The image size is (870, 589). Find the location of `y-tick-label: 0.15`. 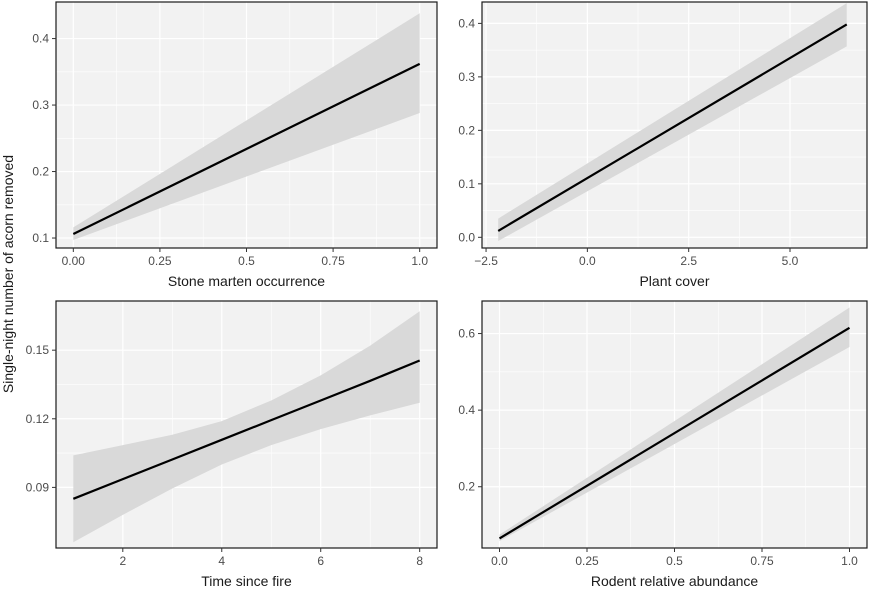

y-tick-label: 0.15 is located at coordinates (38, 350).